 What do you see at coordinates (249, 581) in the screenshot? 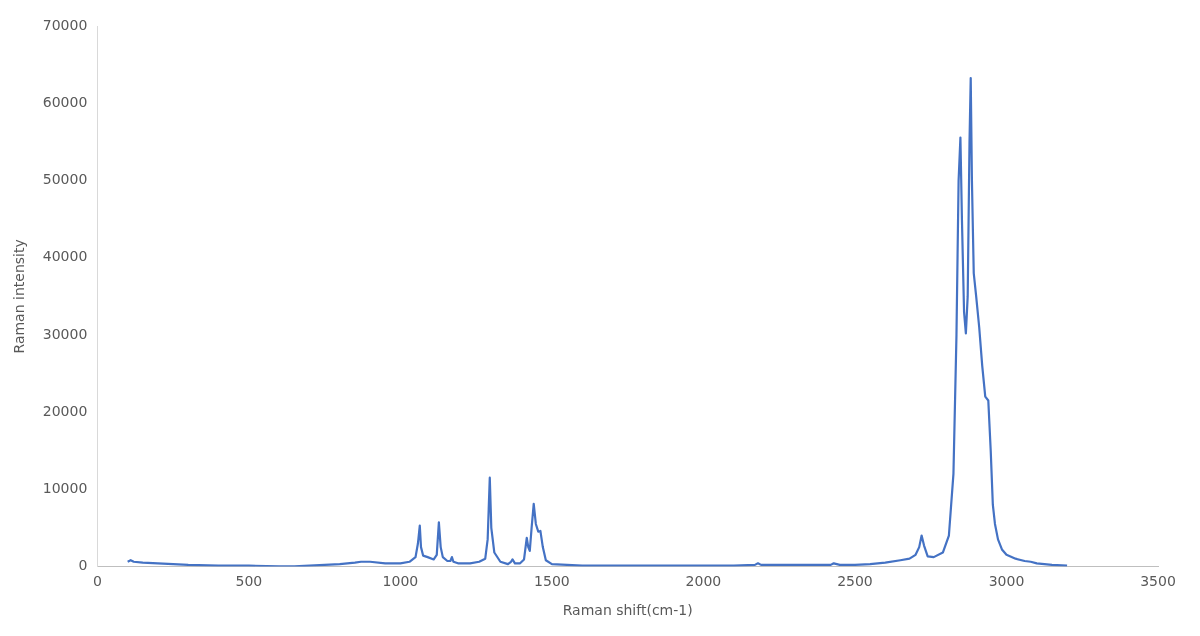
I see `x-tick-label: 500` at bounding box center [249, 581].